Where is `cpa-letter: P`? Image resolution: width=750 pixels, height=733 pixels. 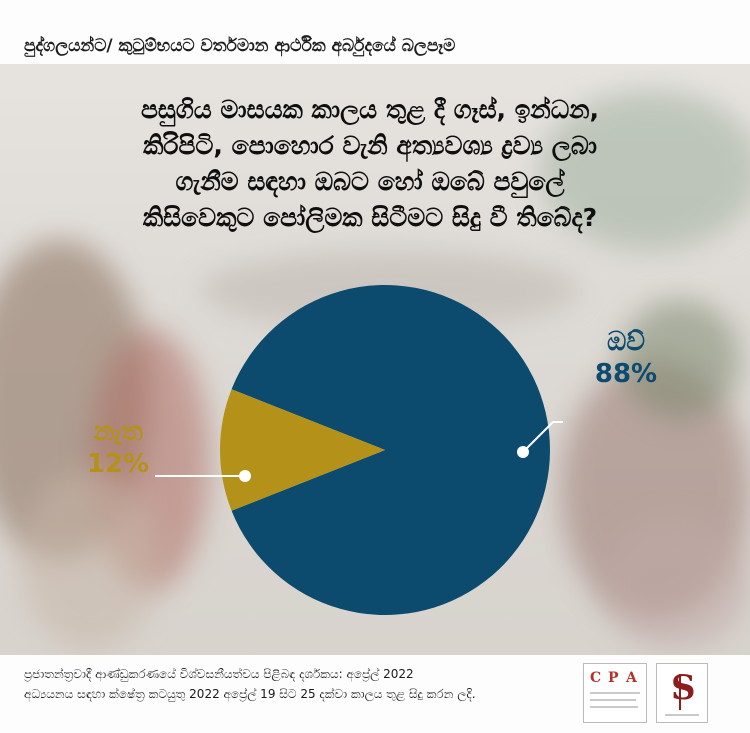 cpa-letter: P is located at coordinates (613, 678).